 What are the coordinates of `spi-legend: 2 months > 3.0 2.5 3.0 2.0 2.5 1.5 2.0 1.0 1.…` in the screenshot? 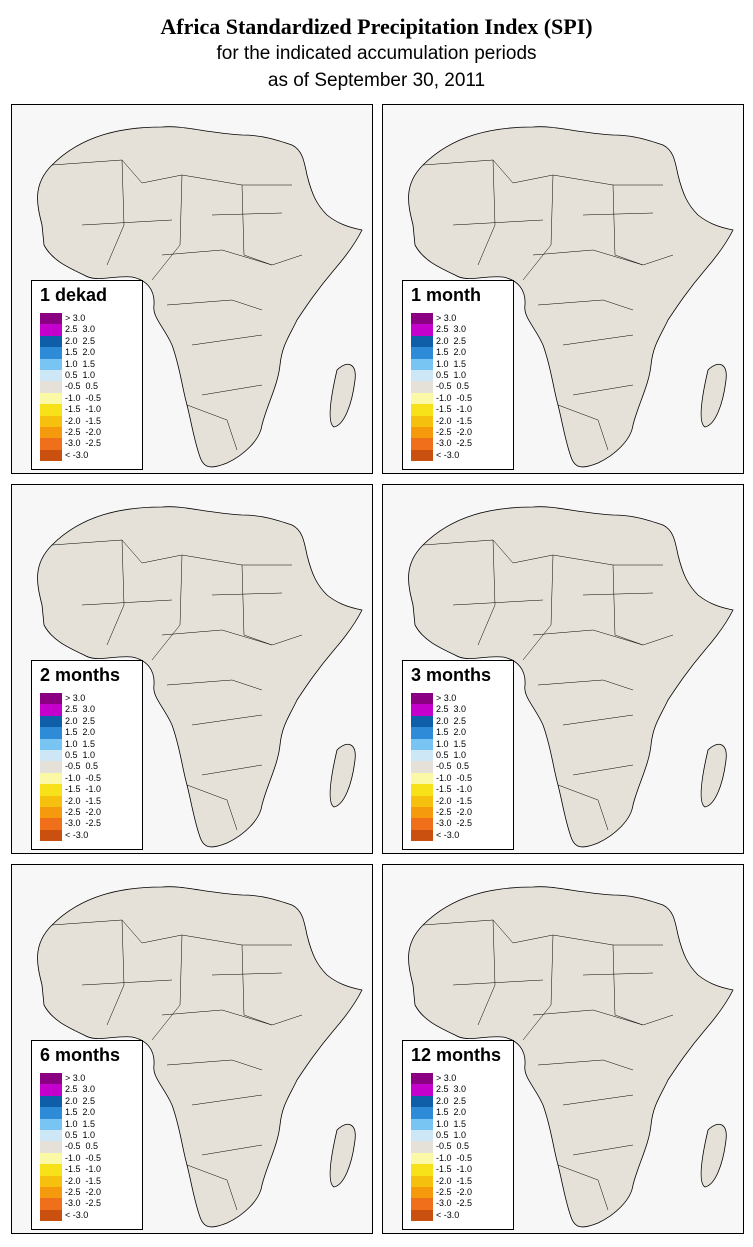 It's located at (87, 755).